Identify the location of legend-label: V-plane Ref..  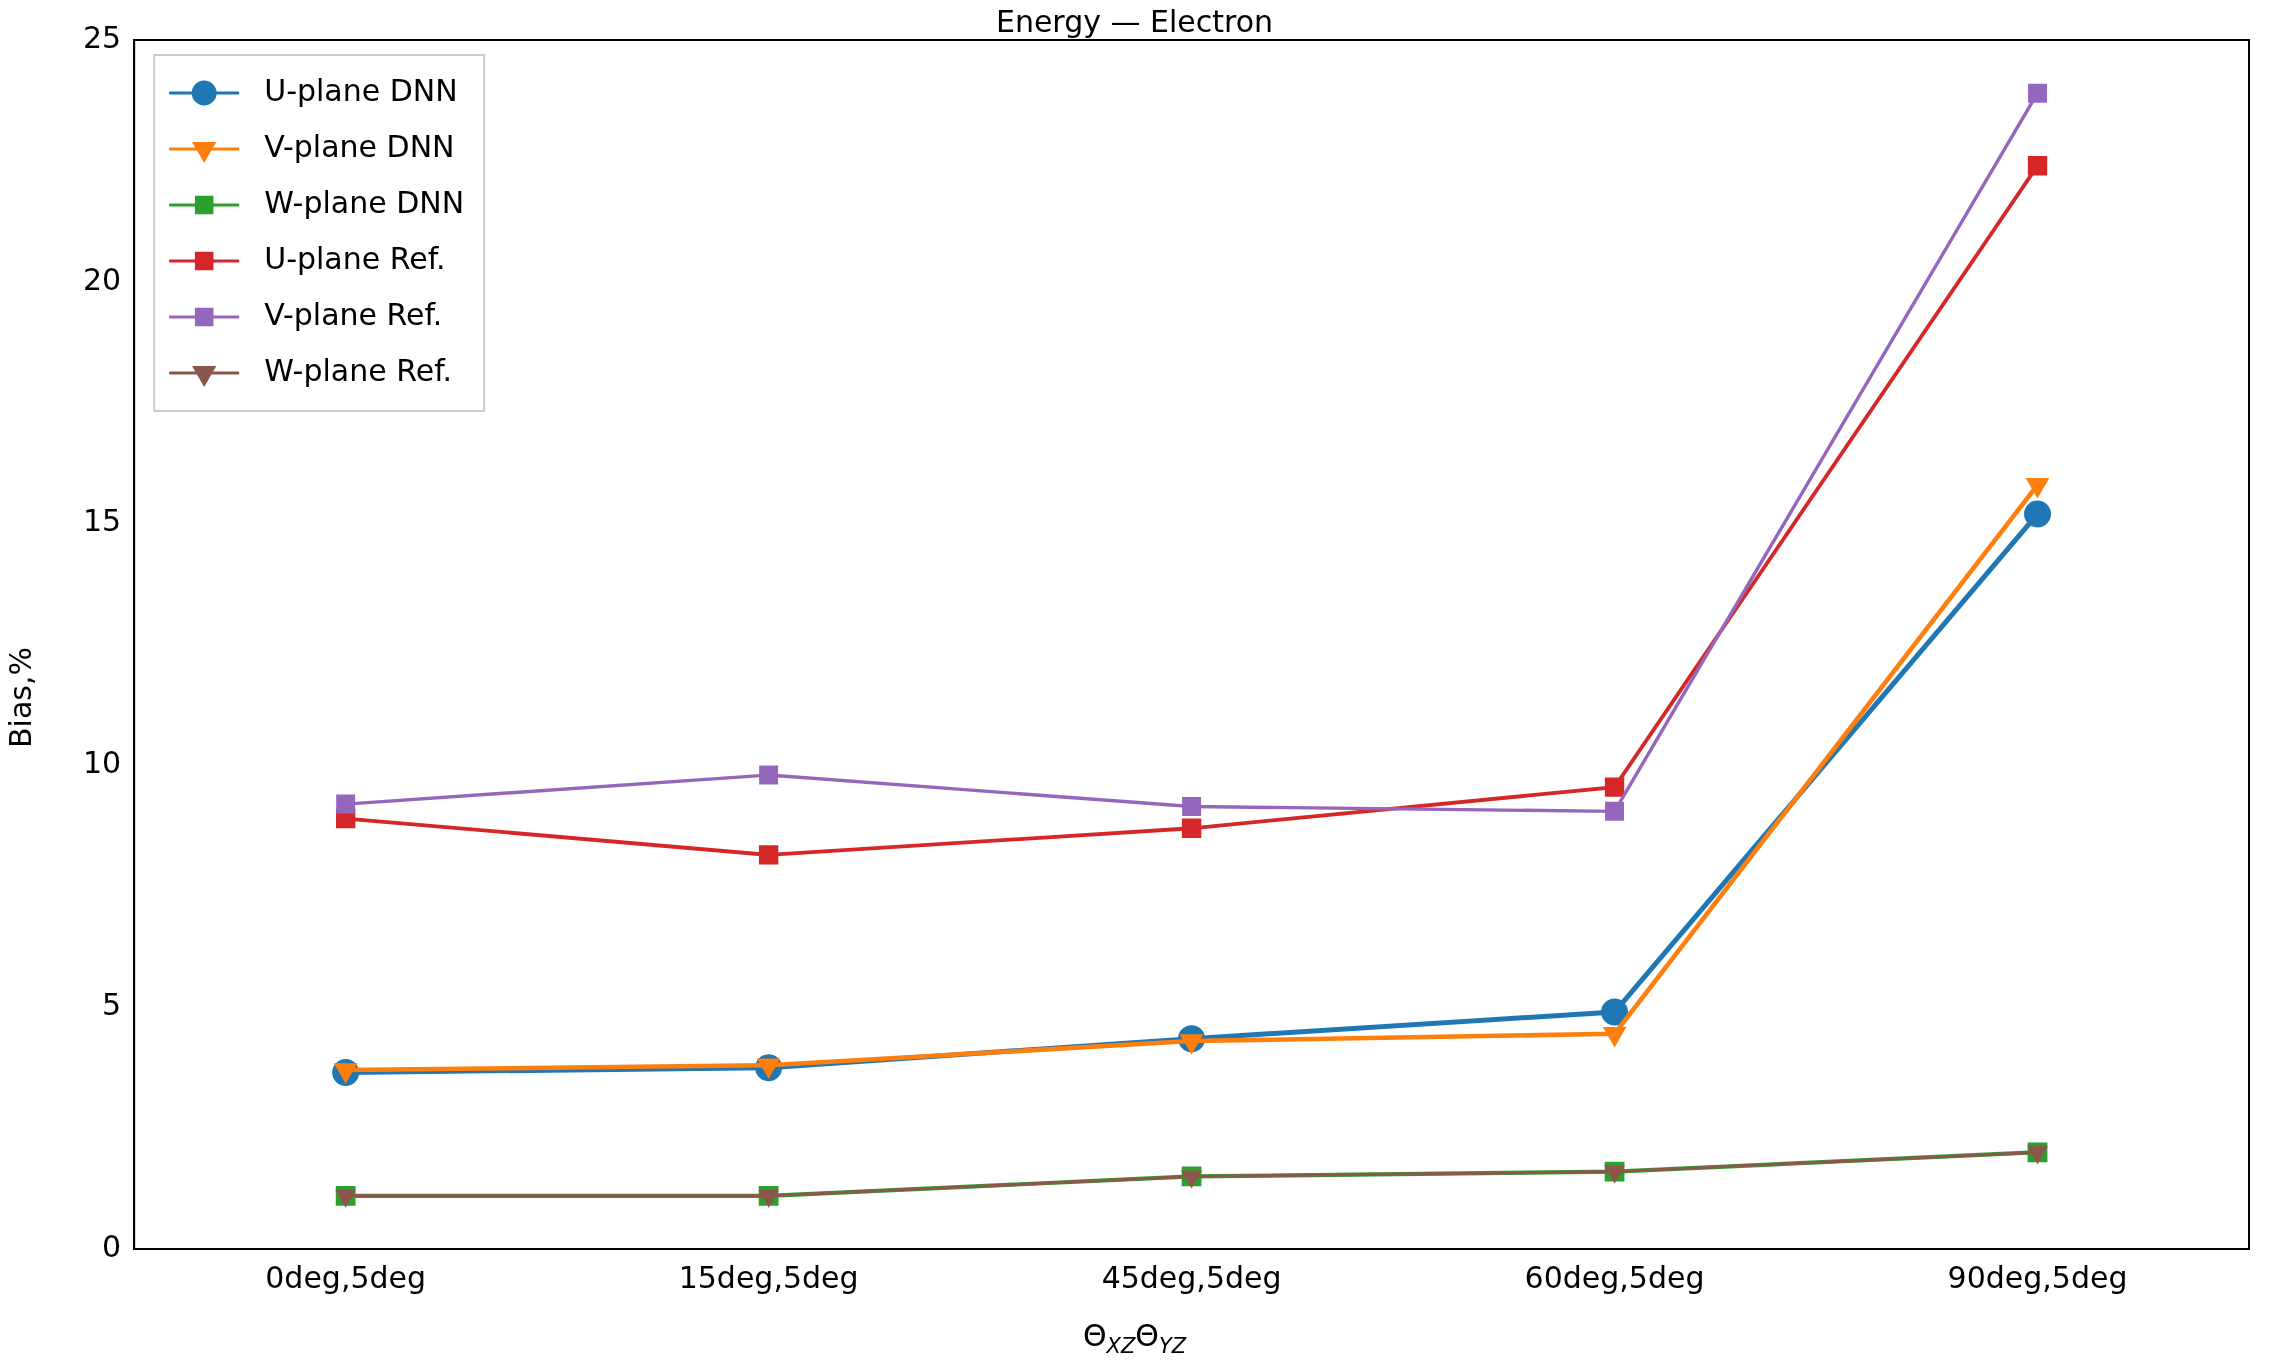
(353, 314).